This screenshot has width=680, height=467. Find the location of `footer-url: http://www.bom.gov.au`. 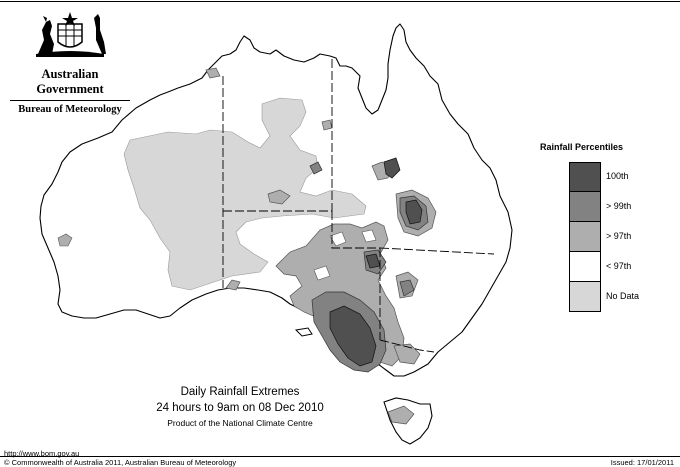

footer-url: http://www.bom.gov.au is located at coordinates (42, 453).